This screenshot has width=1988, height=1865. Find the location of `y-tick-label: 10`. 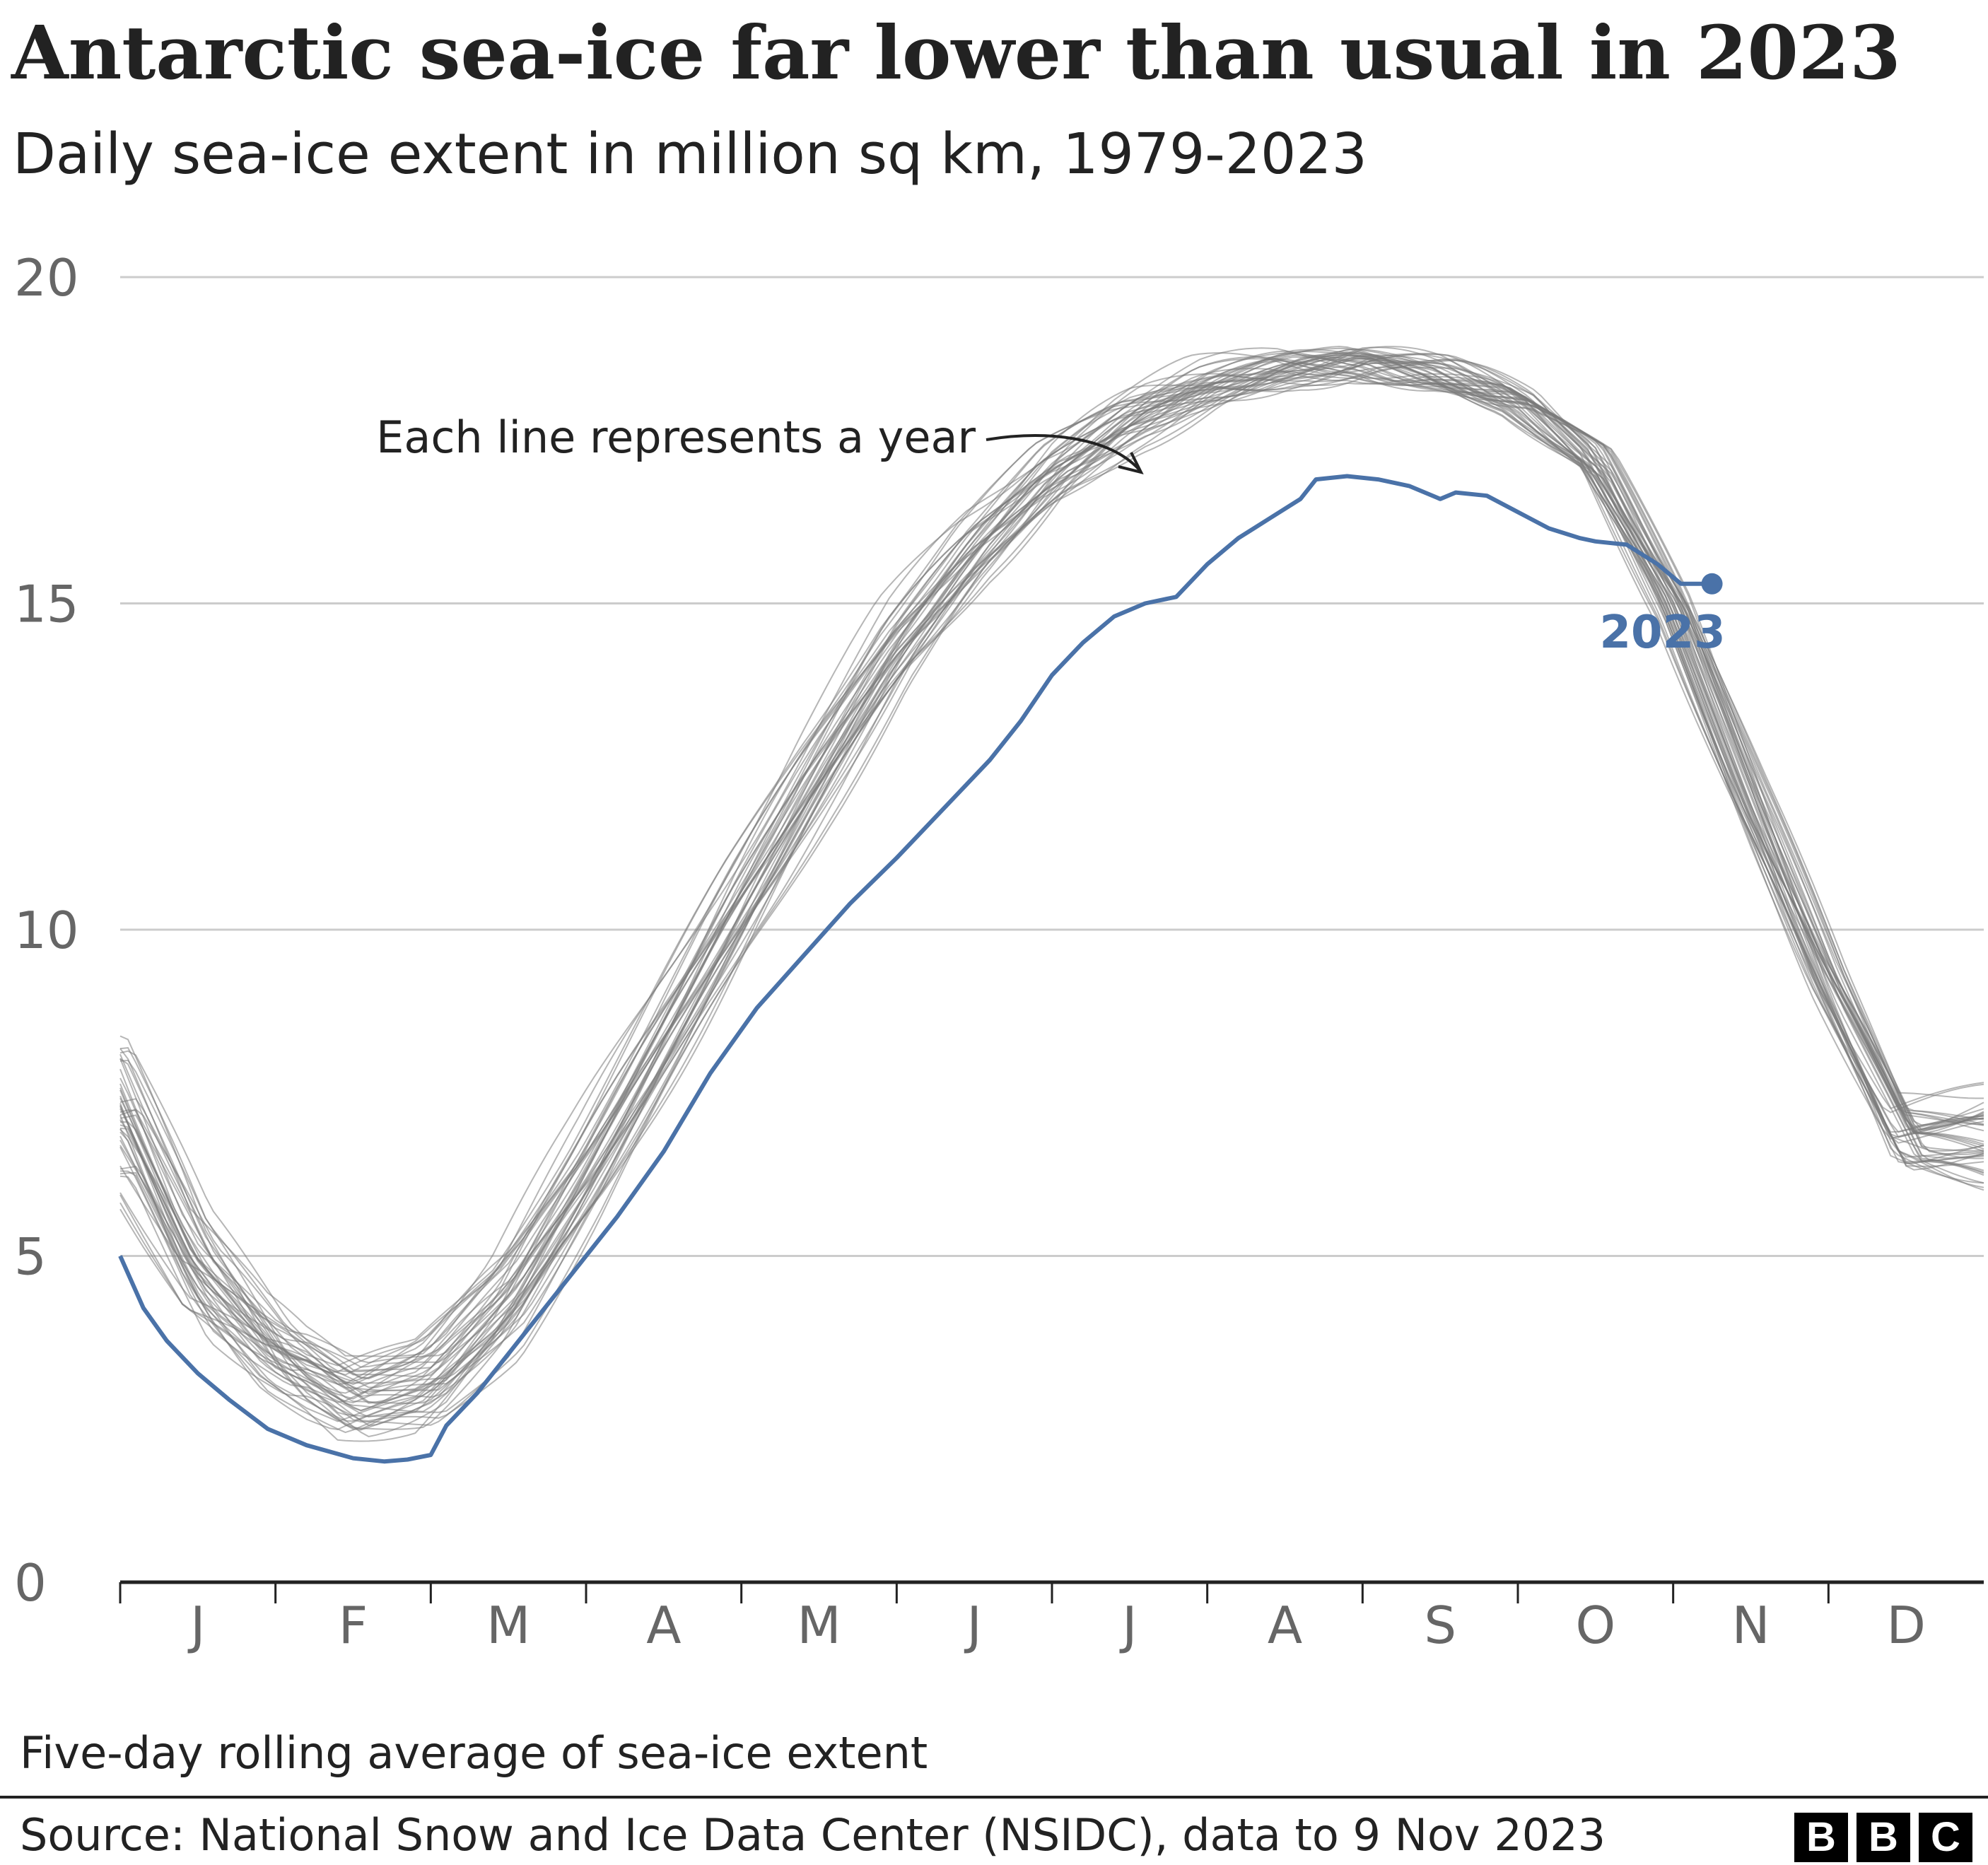

y-tick-label: 10 is located at coordinates (47, 930).